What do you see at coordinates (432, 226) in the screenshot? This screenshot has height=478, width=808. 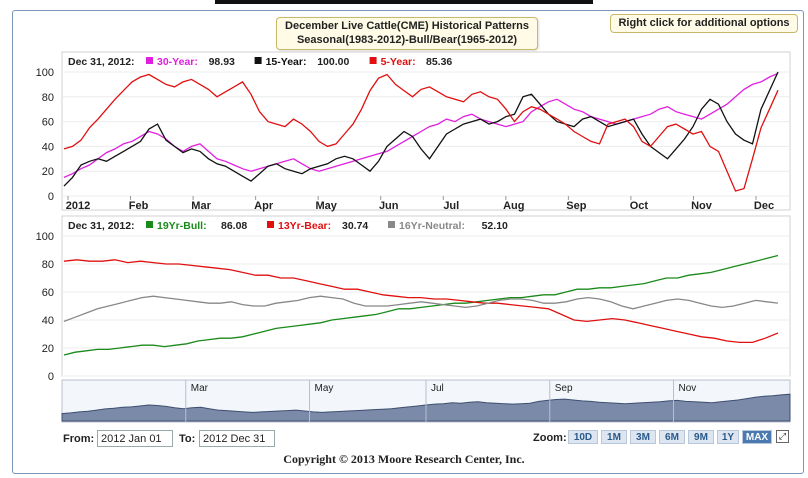 I see `legend-series-name: 16Yr-Neutral:` at bounding box center [432, 226].